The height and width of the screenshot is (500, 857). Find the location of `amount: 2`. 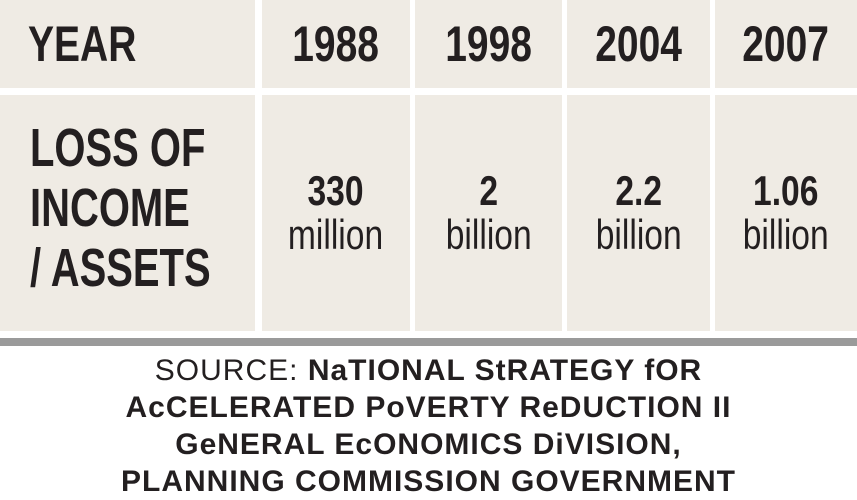

amount: 2 is located at coordinates (488, 190).